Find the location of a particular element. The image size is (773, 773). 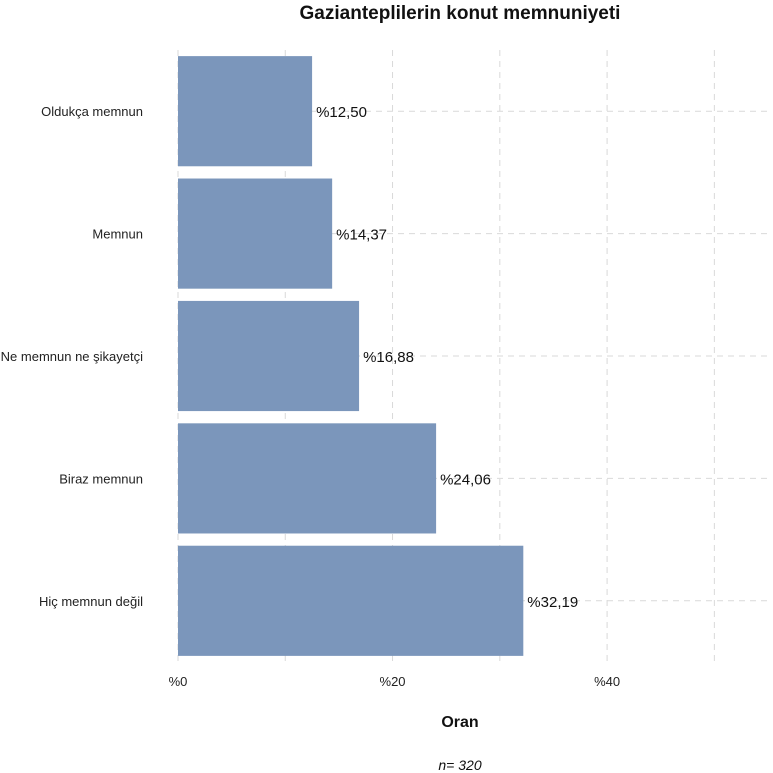

data-label: %12,50 is located at coordinates (341, 112).